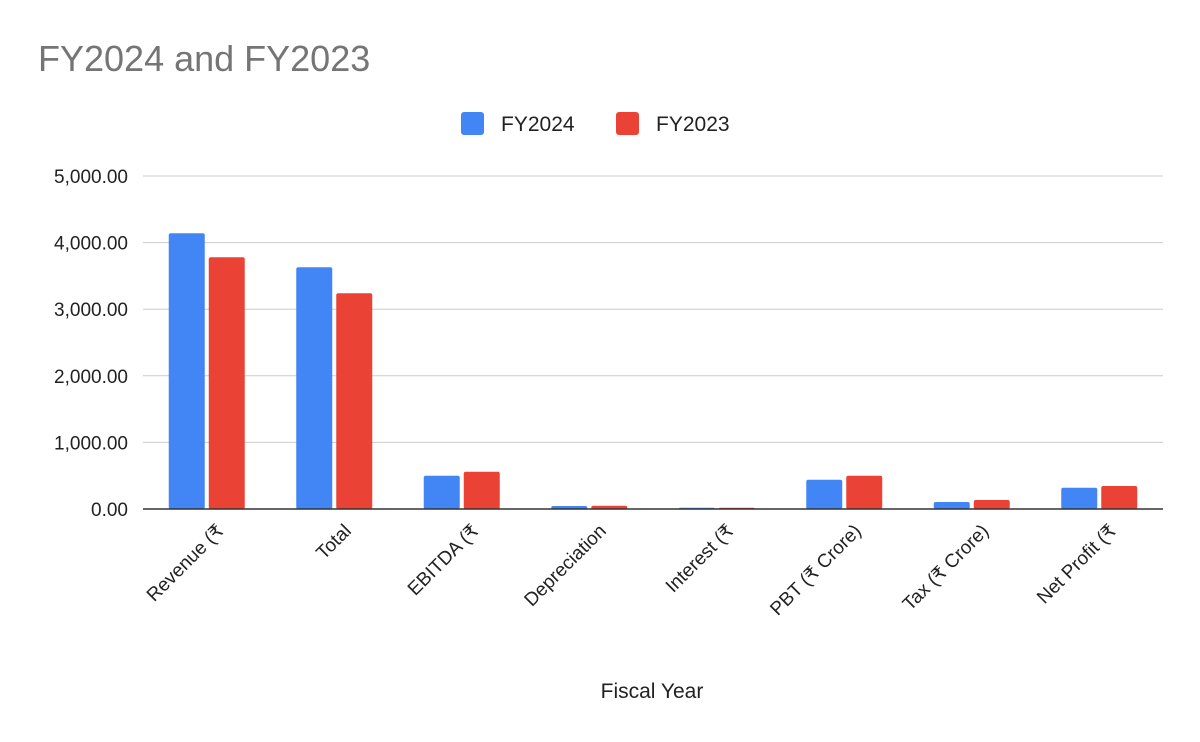 This screenshot has width=1200, height=742. What do you see at coordinates (91, 443) in the screenshot?
I see `y-tick-label: 1,000.00` at bounding box center [91, 443].